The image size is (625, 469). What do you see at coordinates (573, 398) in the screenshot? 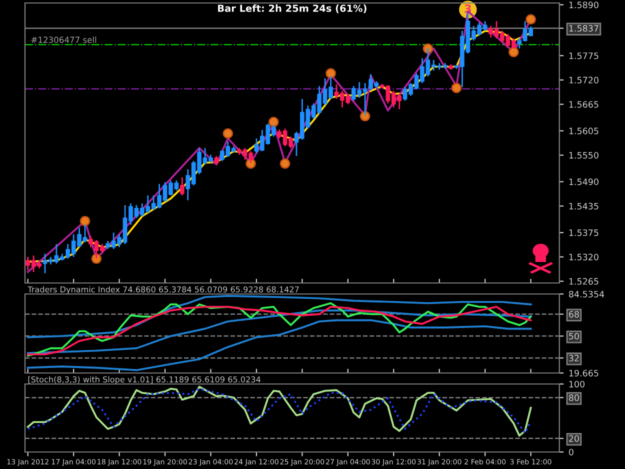
I see `y-tick-label: 80` at bounding box center [573, 398].